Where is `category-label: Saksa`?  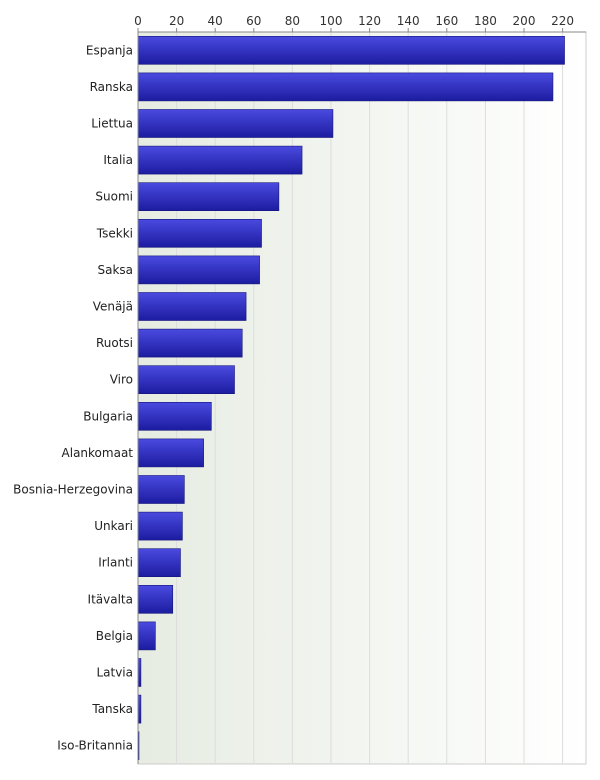 category-label: Saksa is located at coordinates (115, 270).